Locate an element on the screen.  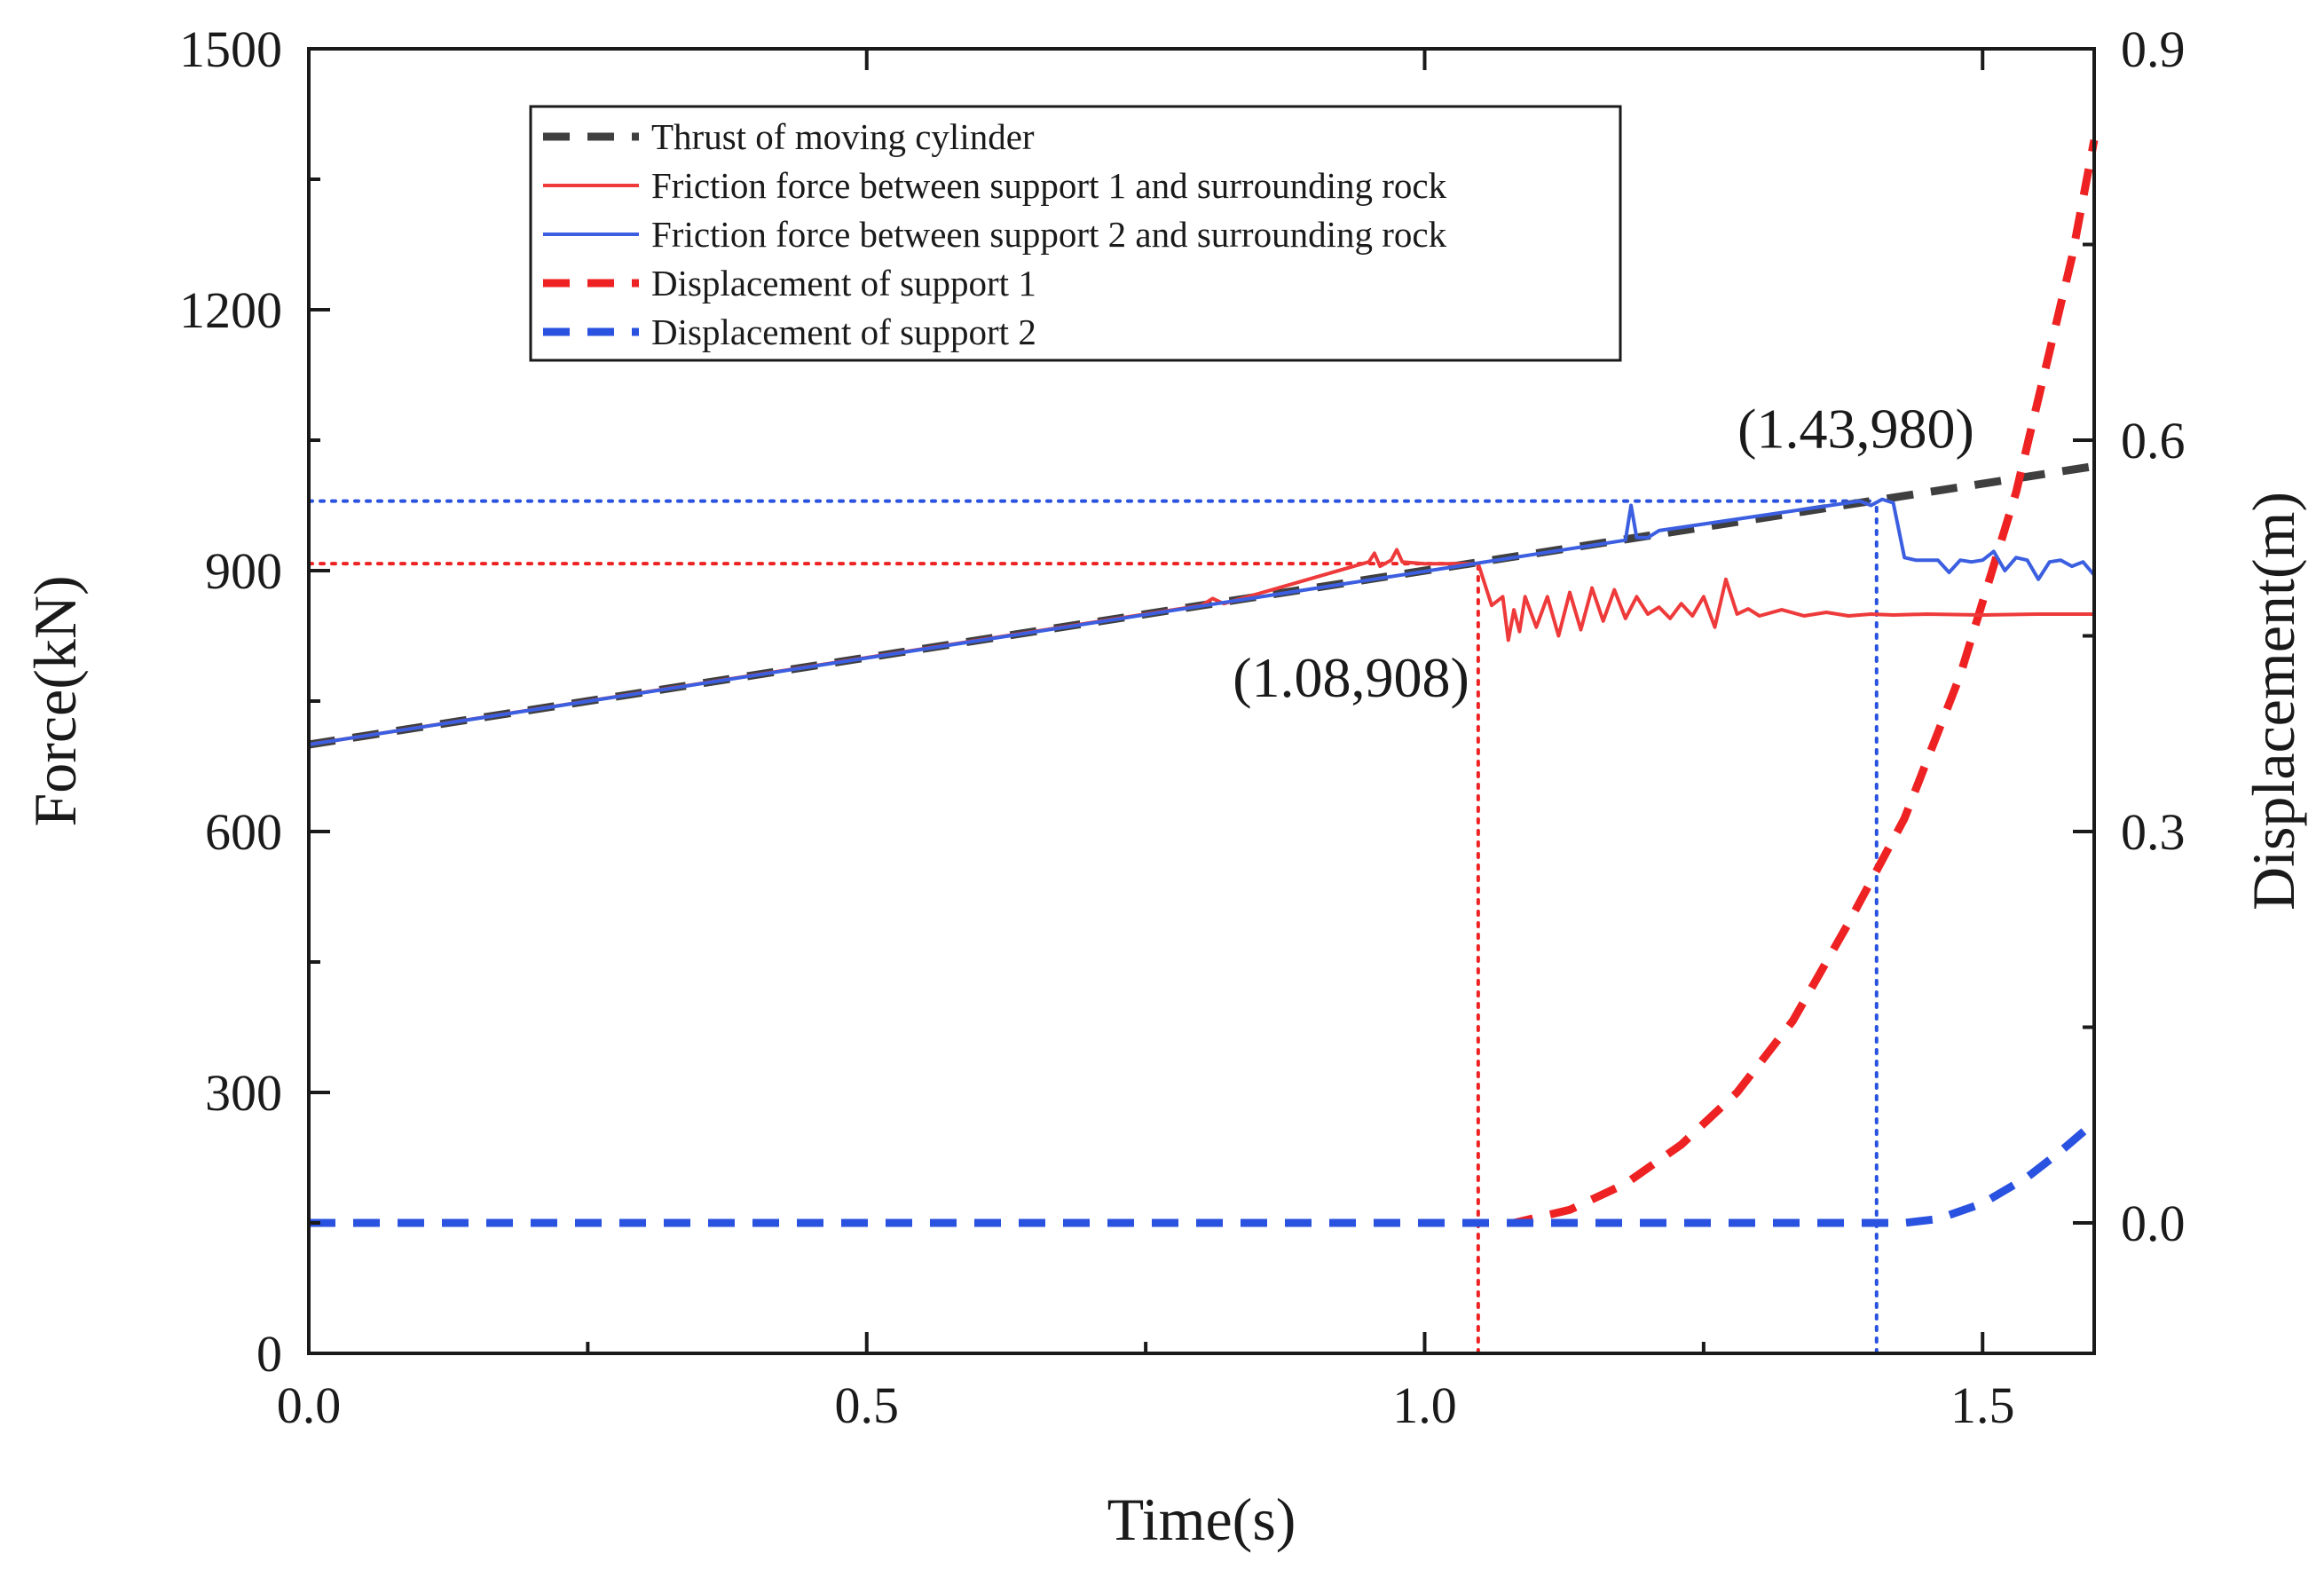
x-tick-label: 1.5 is located at coordinates (1982, 1405).